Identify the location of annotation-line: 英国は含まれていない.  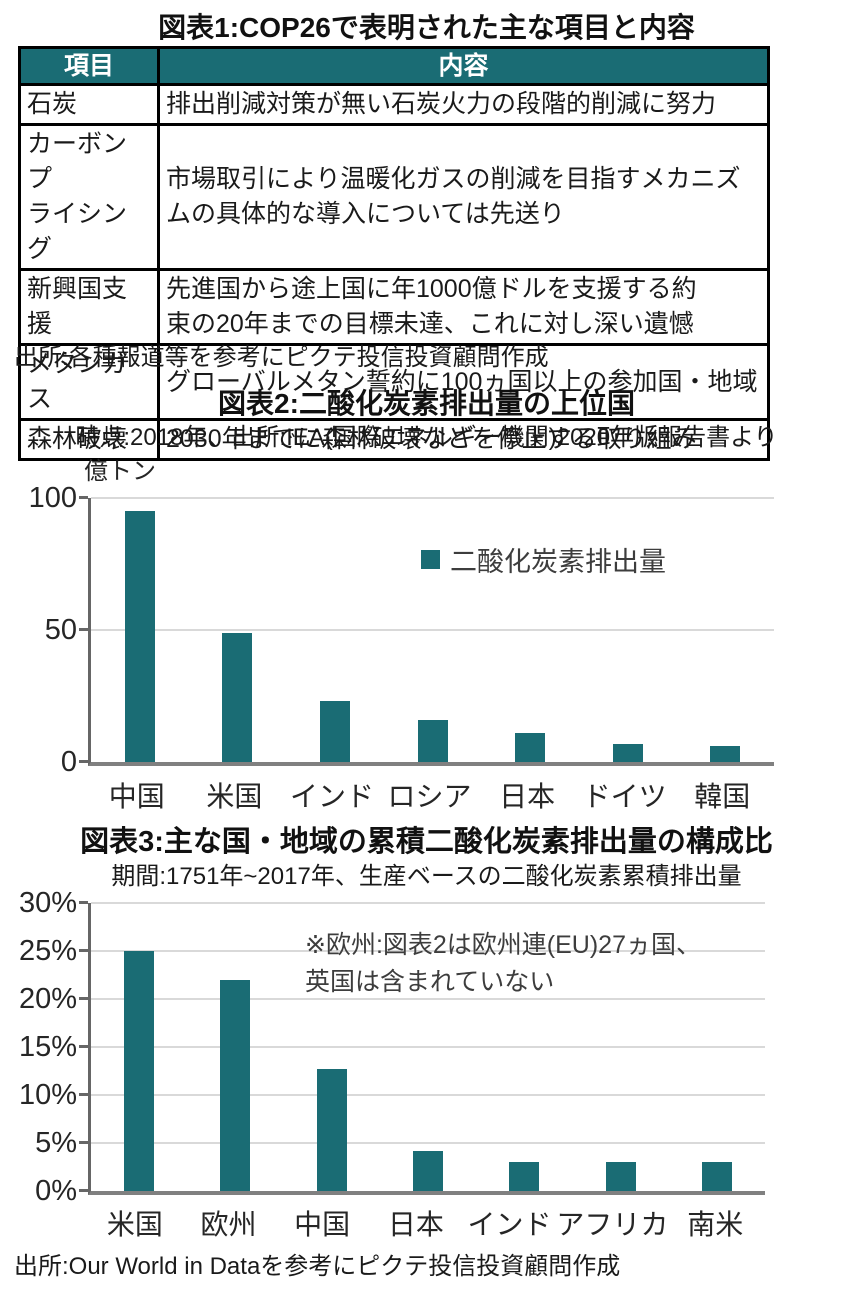
(430, 982).